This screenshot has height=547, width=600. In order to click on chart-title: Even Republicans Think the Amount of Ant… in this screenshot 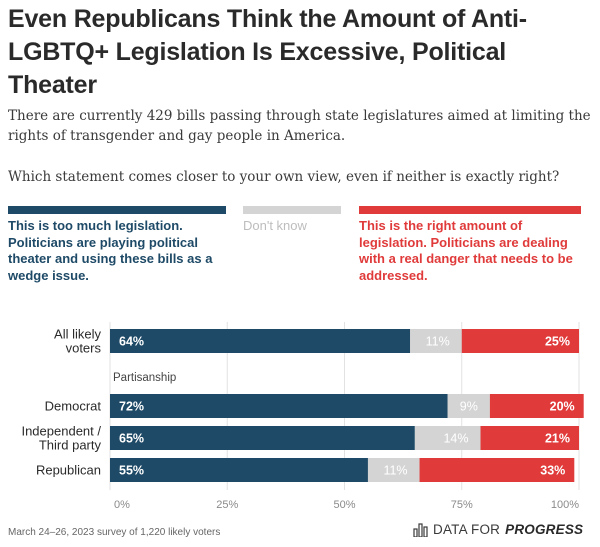, I will do `click(267, 52)`.